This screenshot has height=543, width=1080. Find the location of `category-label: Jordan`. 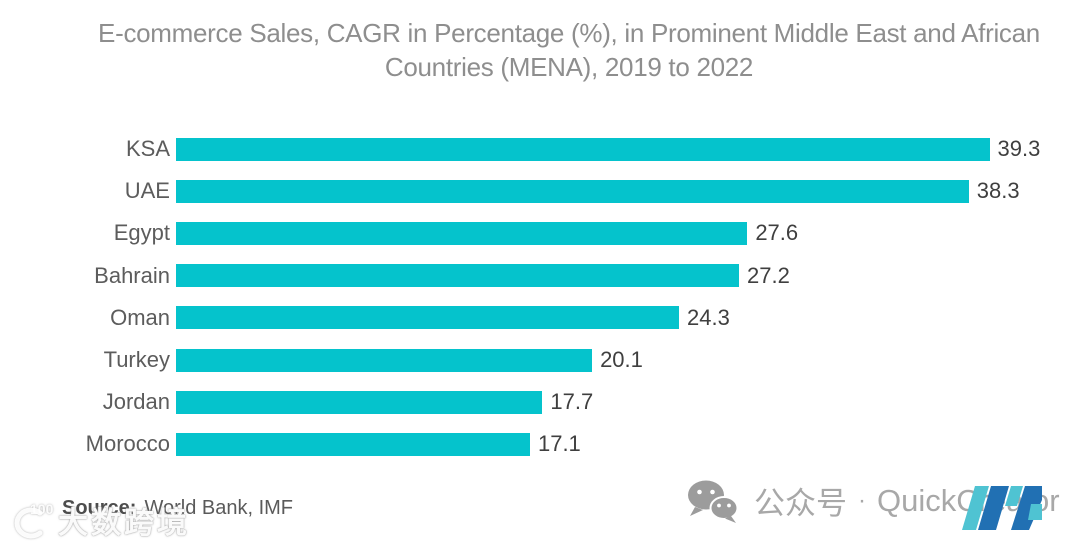

category-label: Jordan is located at coordinates (136, 402).